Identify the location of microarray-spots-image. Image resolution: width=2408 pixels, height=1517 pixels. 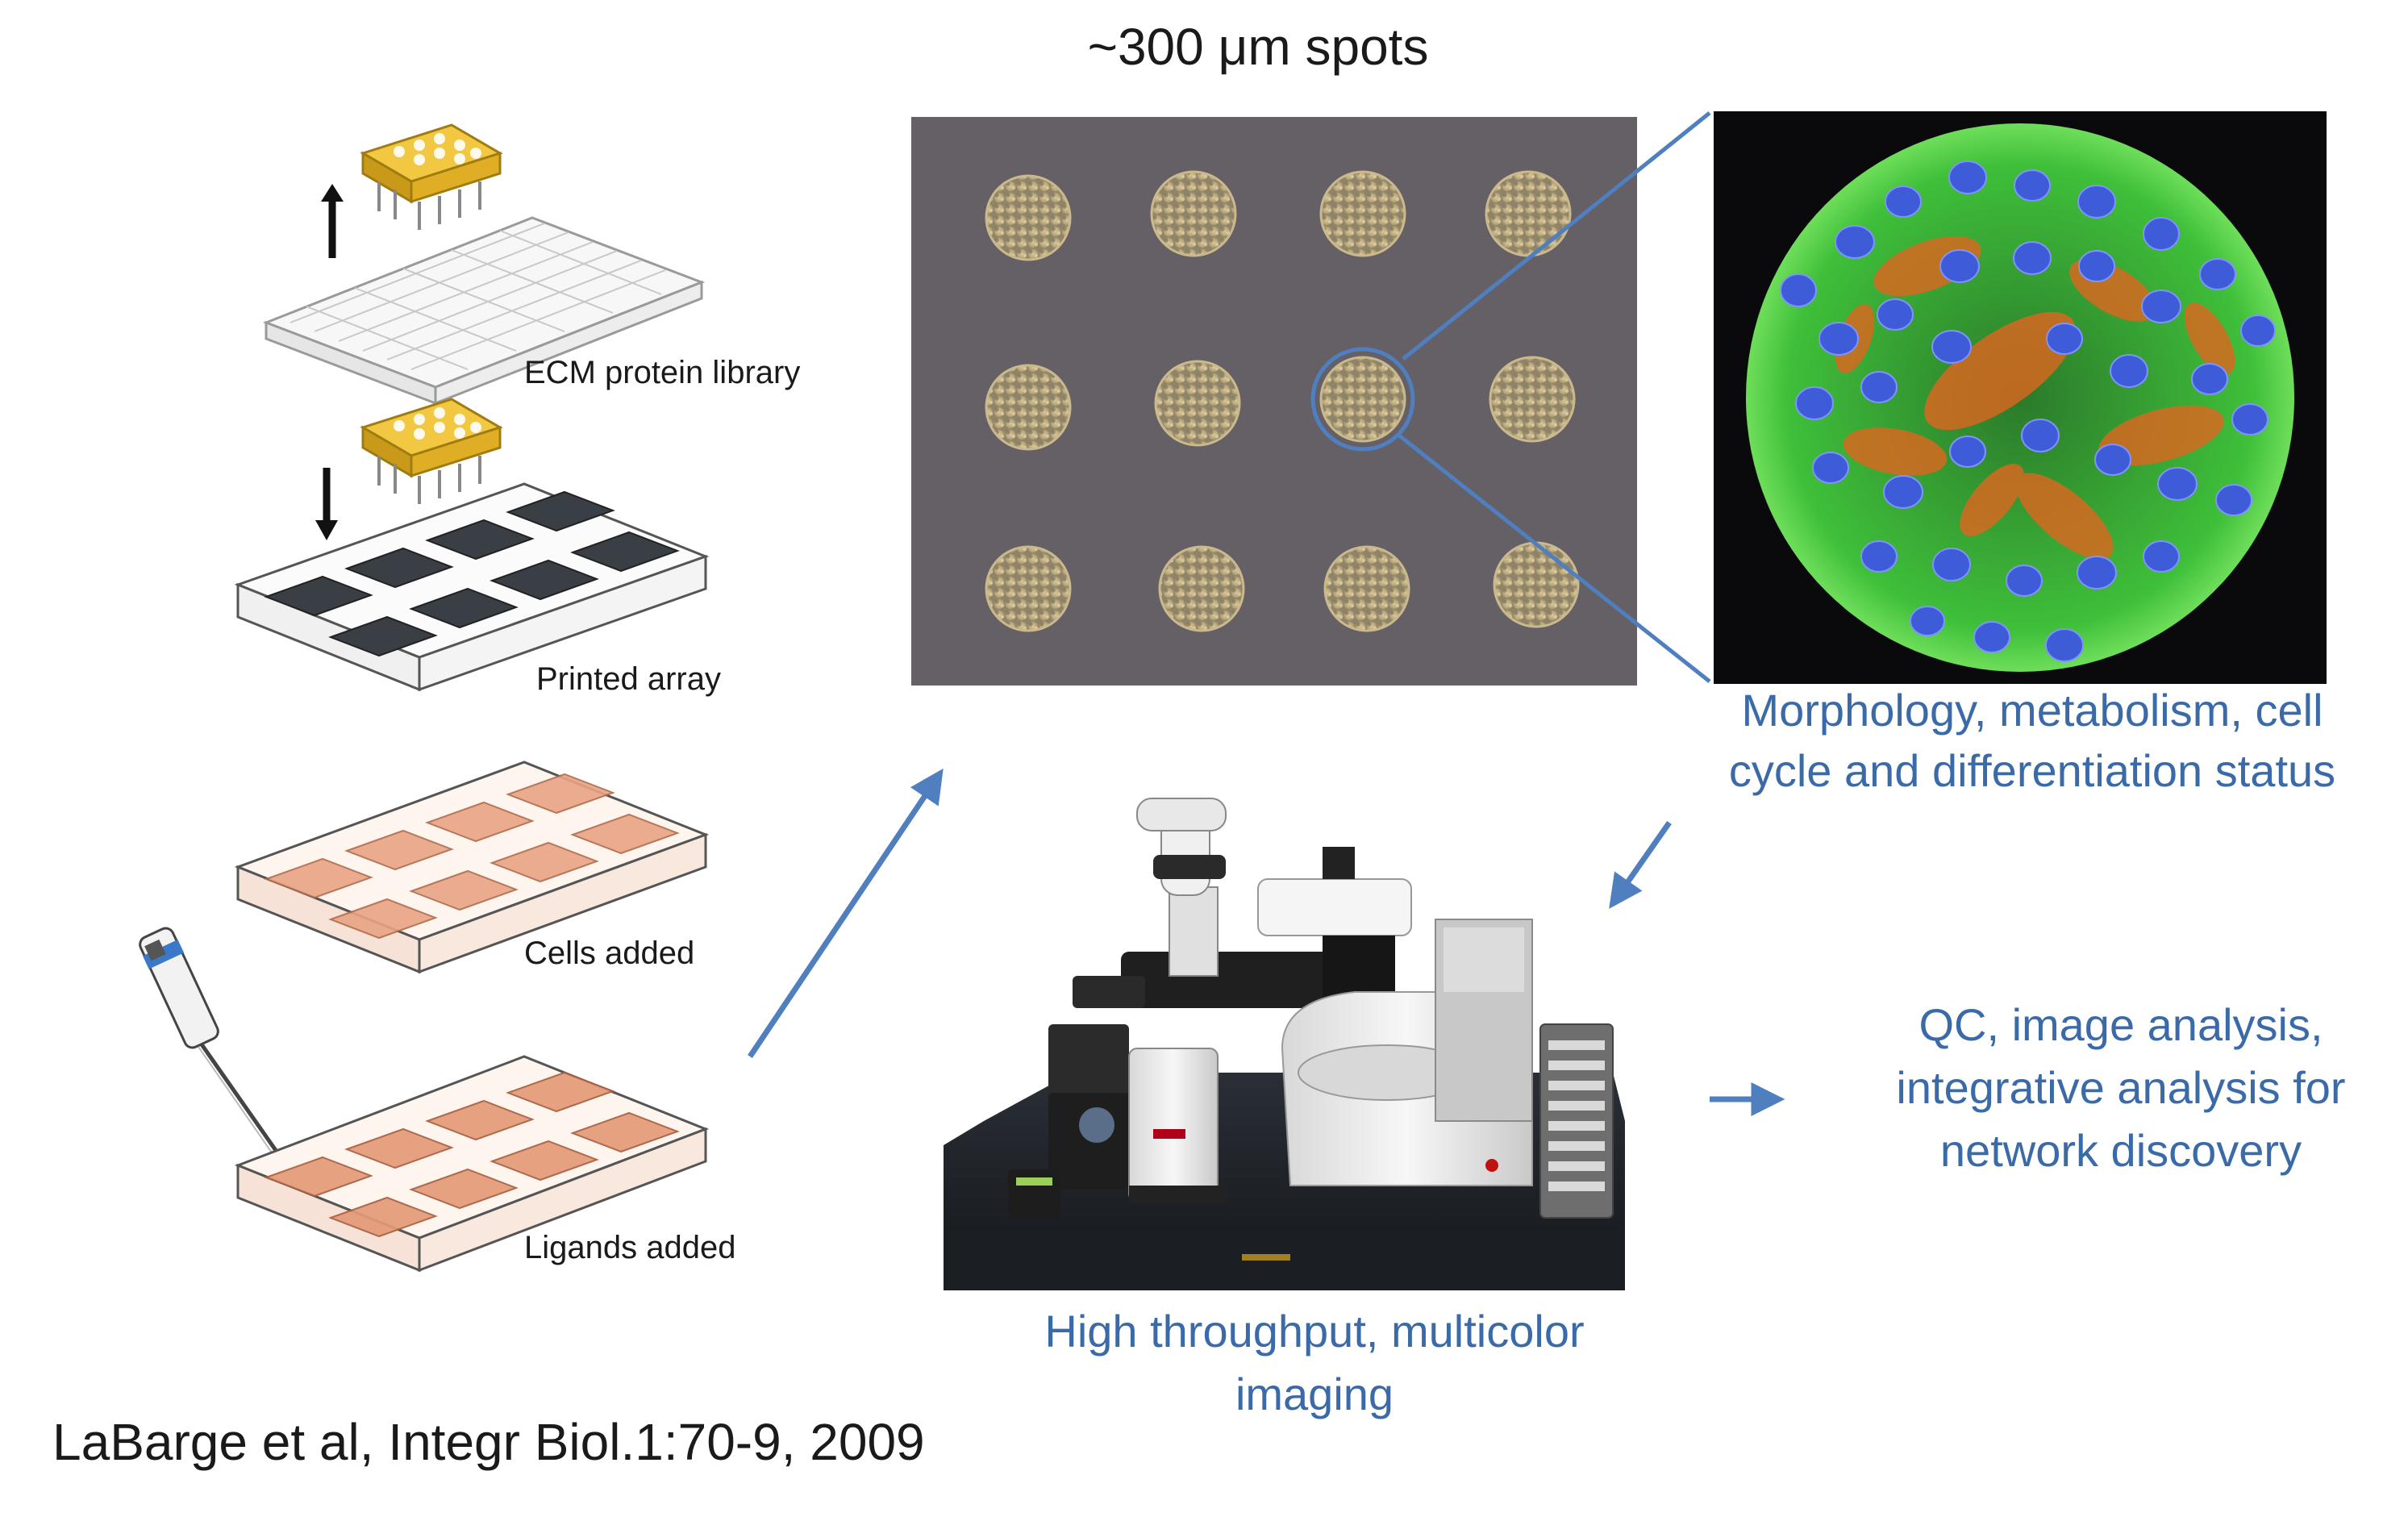
(1274, 402).